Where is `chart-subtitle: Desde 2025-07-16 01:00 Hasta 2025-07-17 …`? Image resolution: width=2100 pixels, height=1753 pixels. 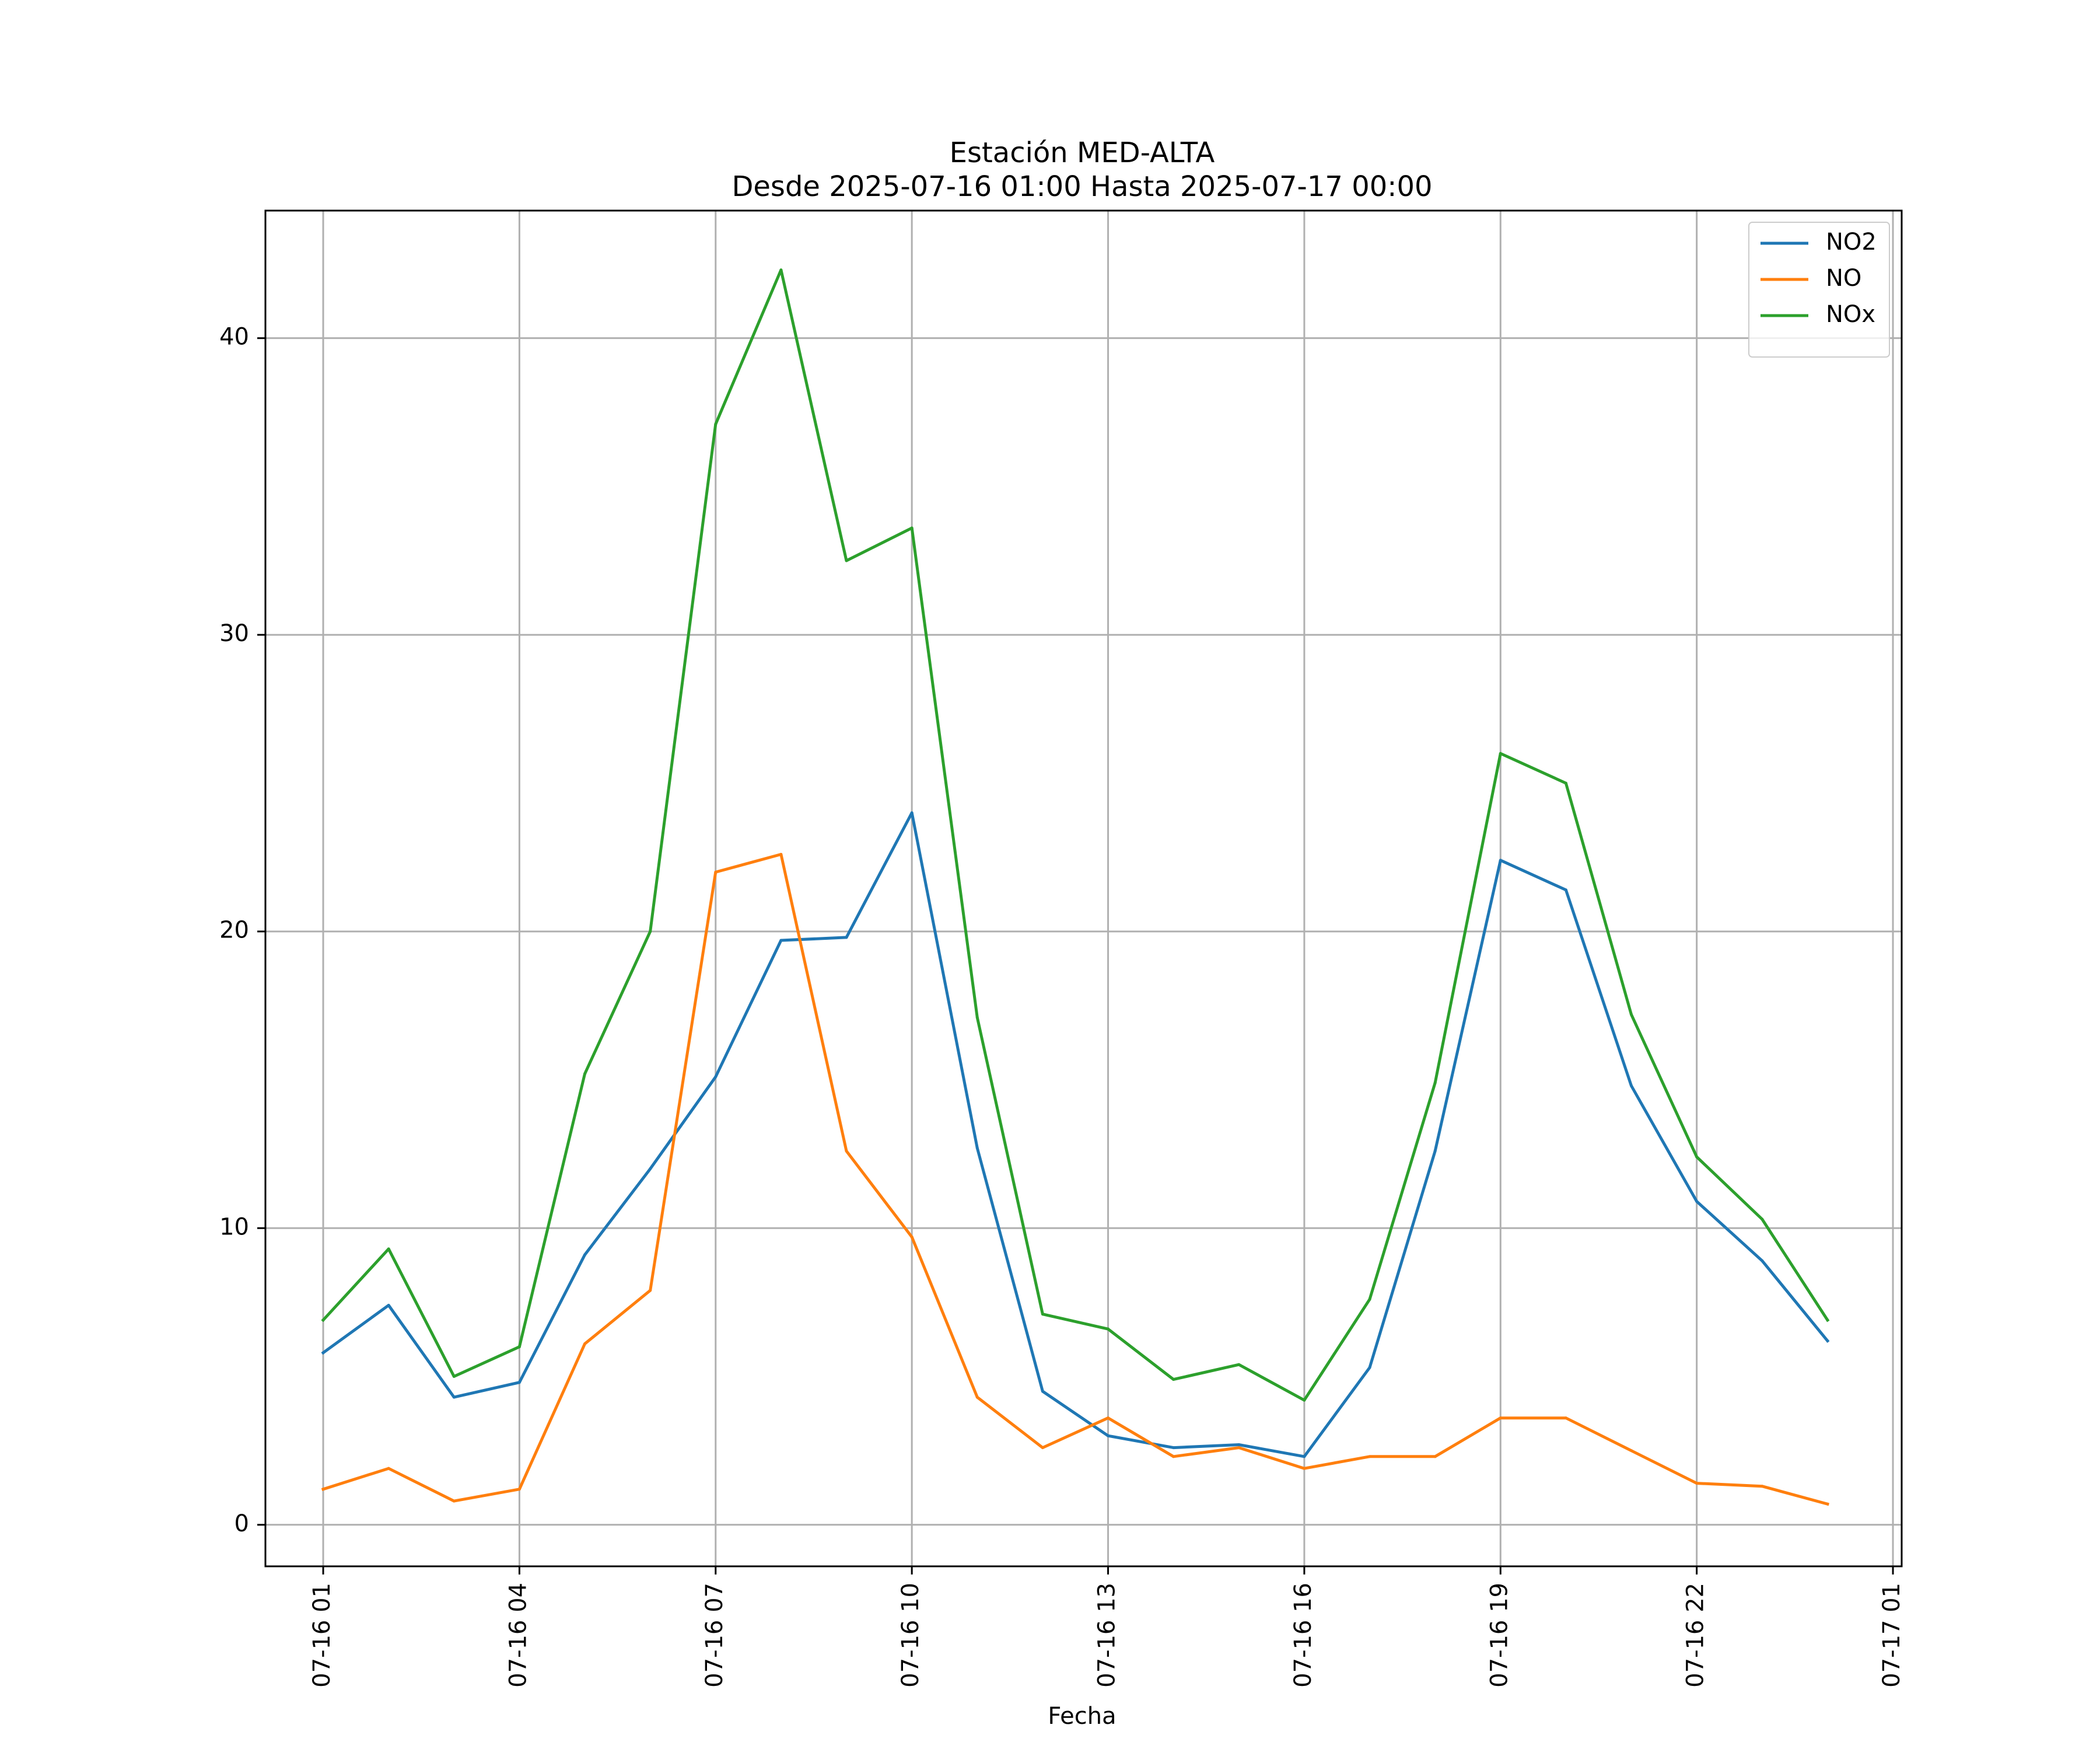 chart-subtitle: Desde 2025-07-16 01:00 Hasta 2025-07-17 … is located at coordinates (1082, 186).